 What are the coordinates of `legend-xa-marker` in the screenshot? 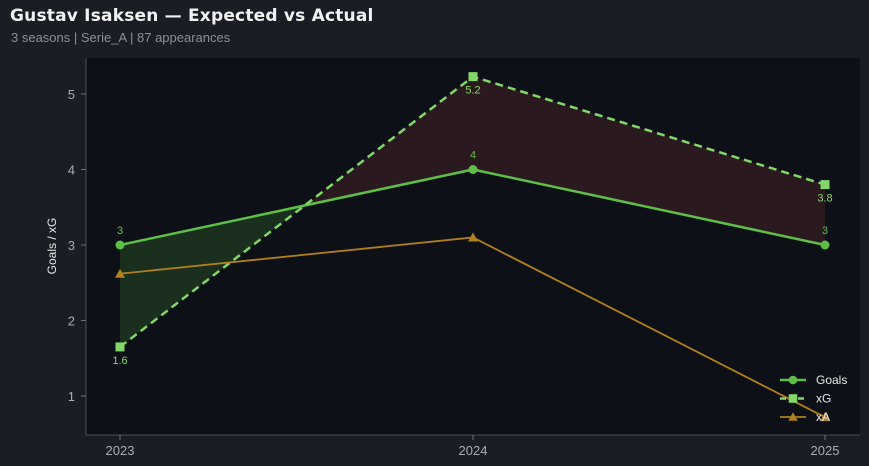 It's located at (793, 416).